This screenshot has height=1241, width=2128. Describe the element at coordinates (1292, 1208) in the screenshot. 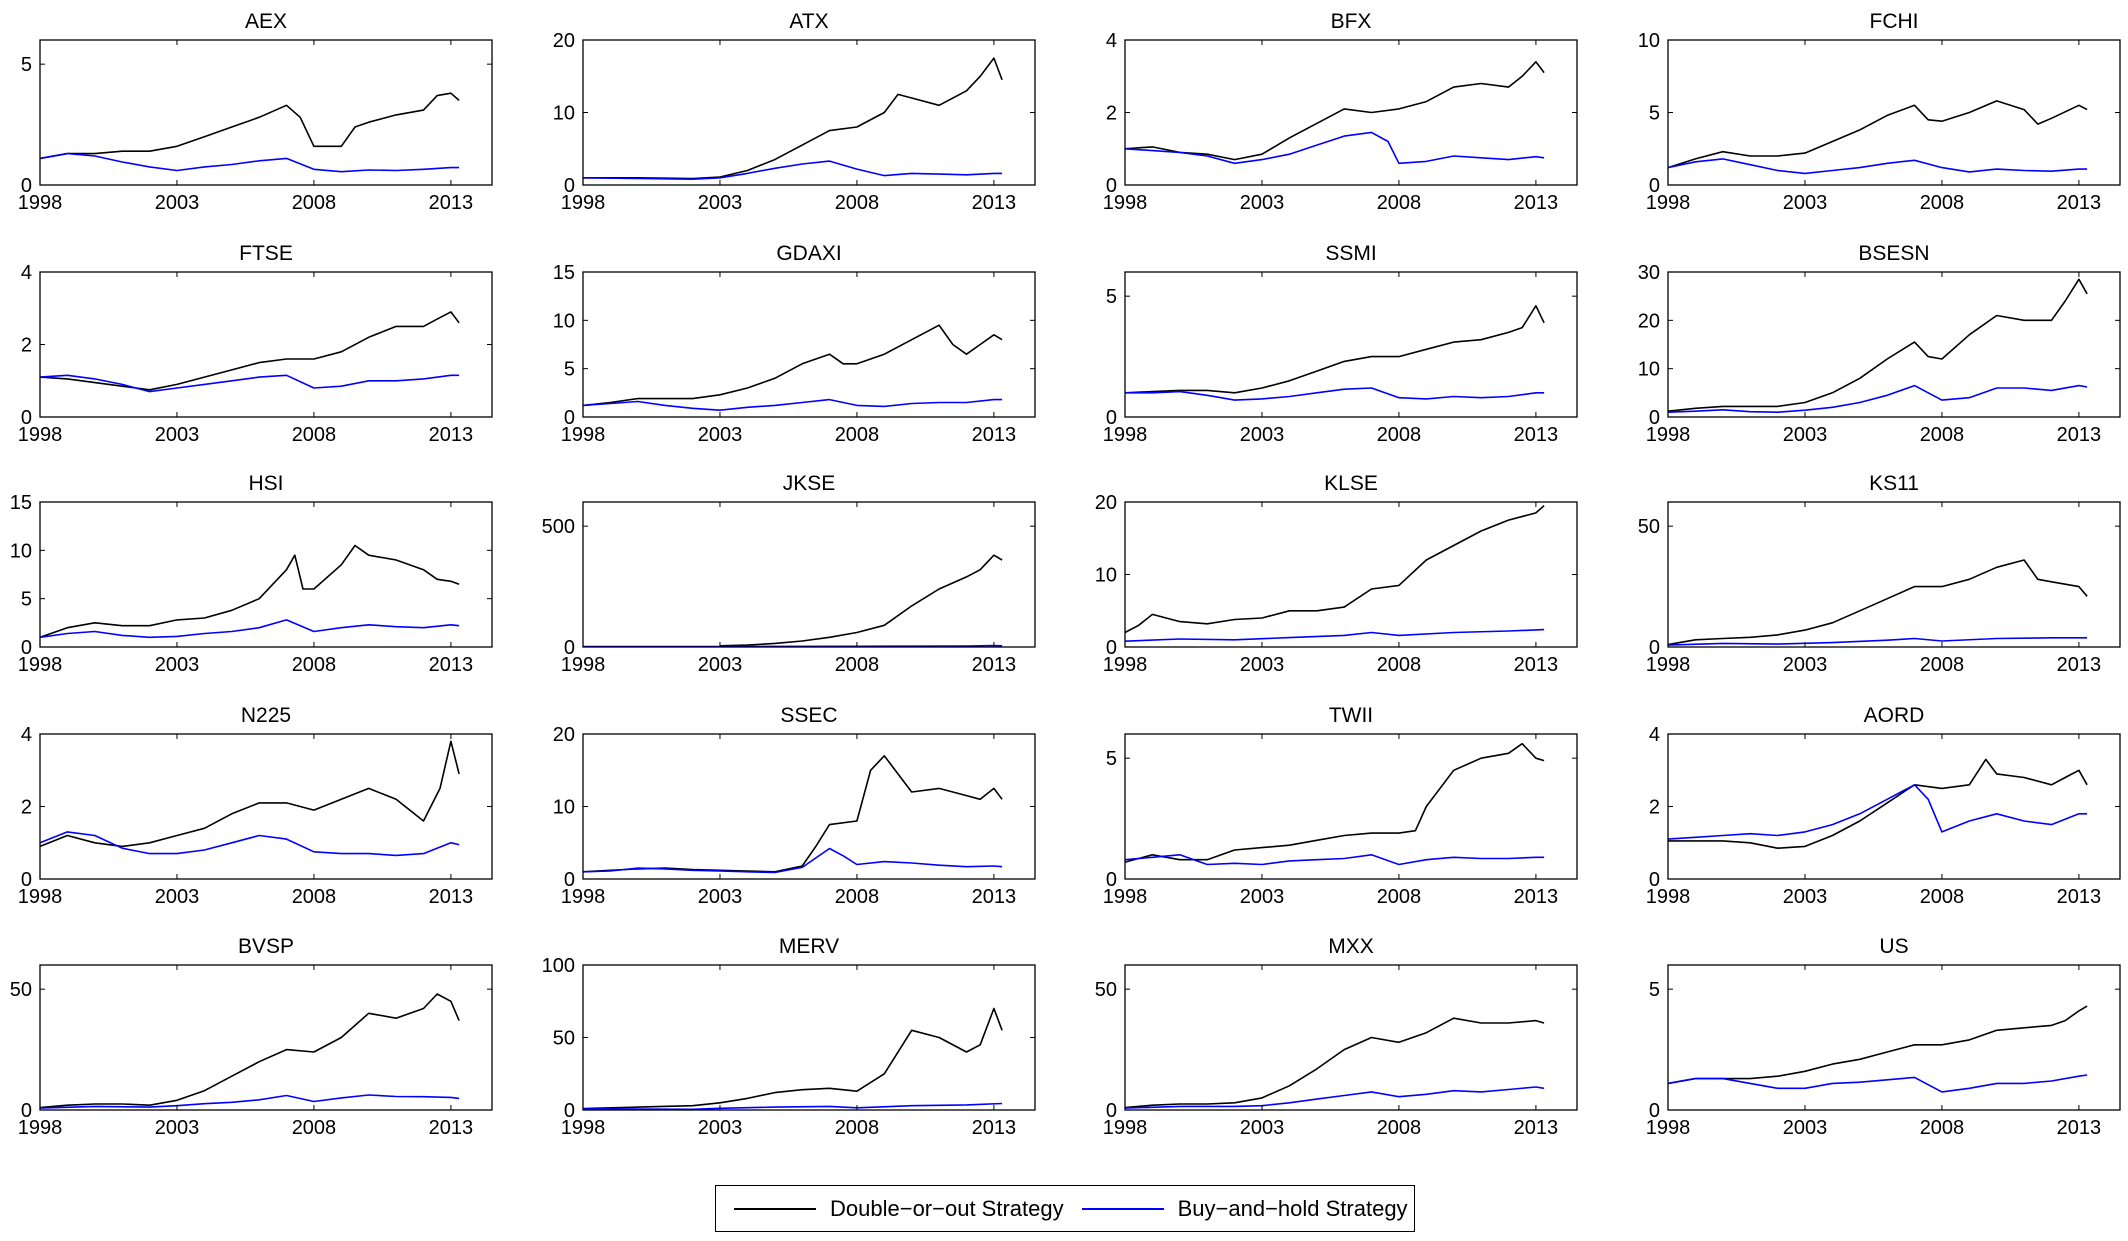

I see `legend-label-buy-and-hold: Buy−and−hold Strategy` at that location.